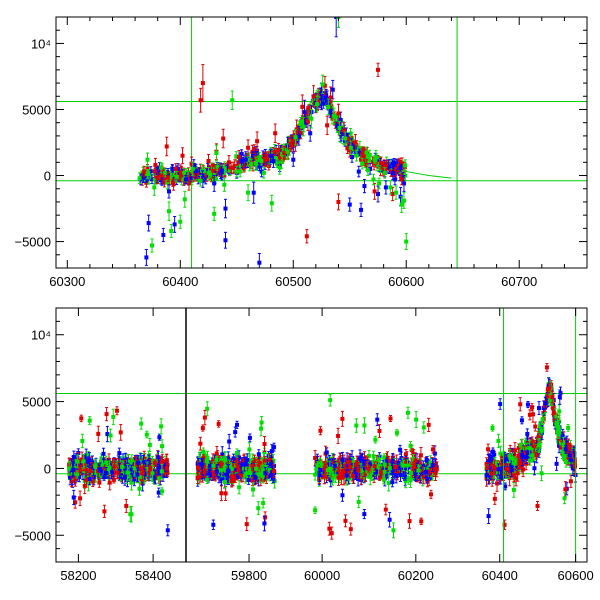 This screenshot has height=600, width=600. Describe the element at coordinates (406, 281) in the screenshot. I see `x-tick-label: 60600` at that location.